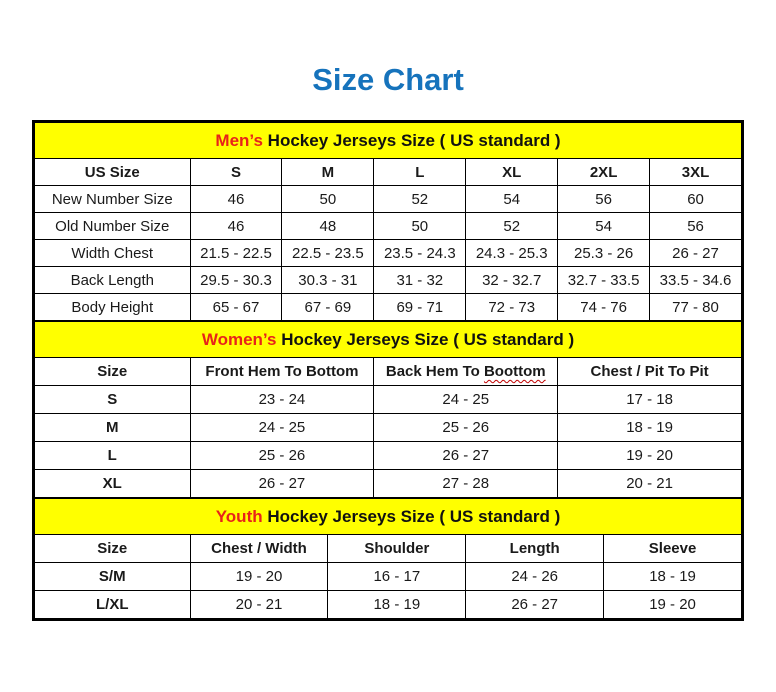 Image resolution: width=776 pixels, height=692 pixels. I want to click on column-header: 2XL, so click(604, 172).